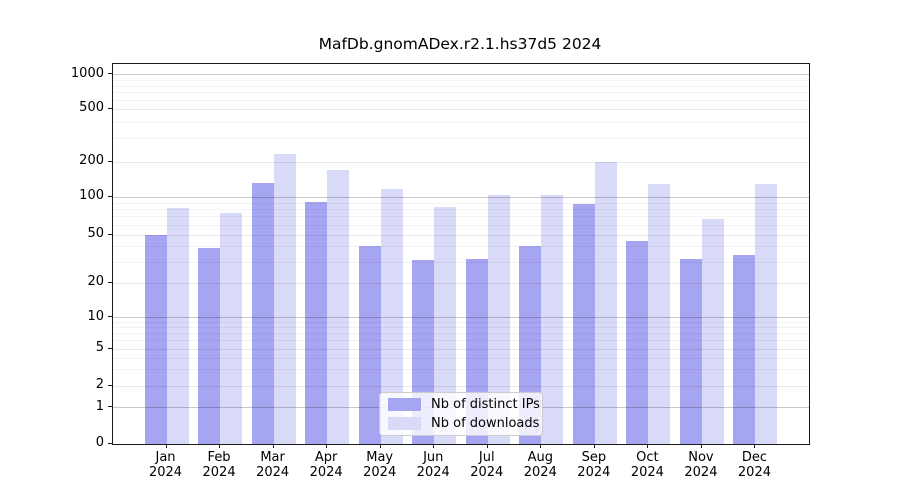 The width and height of the screenshot is (900, 500). I want to click on bar-ips-feb, so click(209, 346).